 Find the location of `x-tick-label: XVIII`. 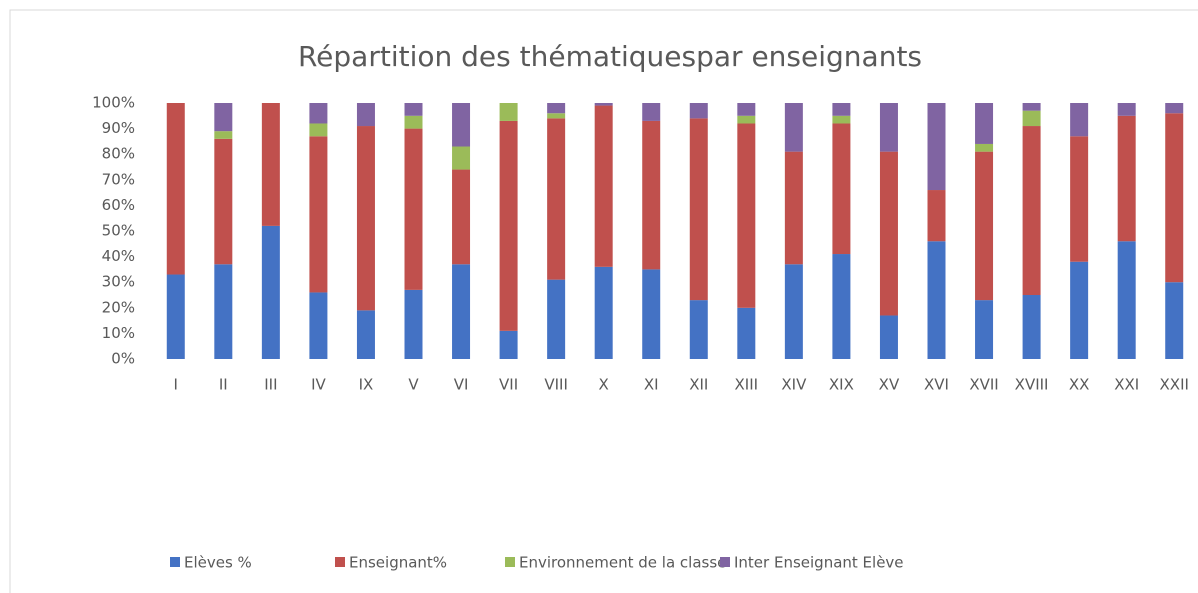

x-tick-label: XVIII is located at coordinates (1032, 385).